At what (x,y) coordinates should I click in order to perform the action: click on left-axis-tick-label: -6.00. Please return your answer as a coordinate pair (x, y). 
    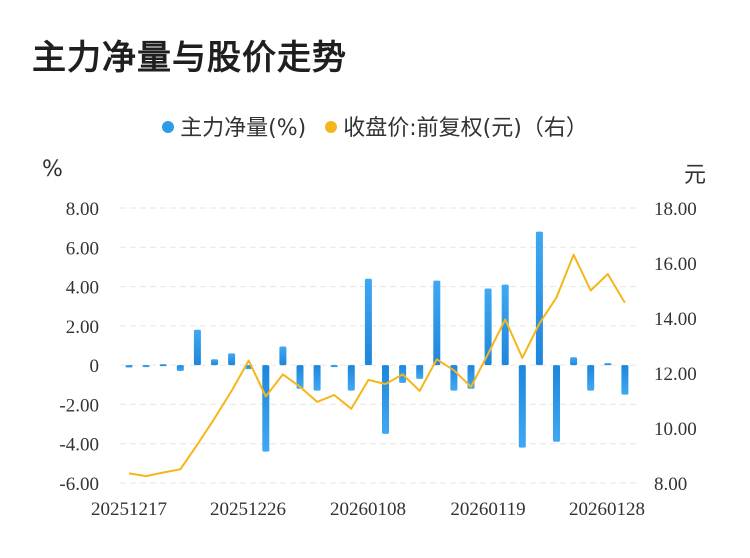
    Looking at the image, I should click on (79, 484).